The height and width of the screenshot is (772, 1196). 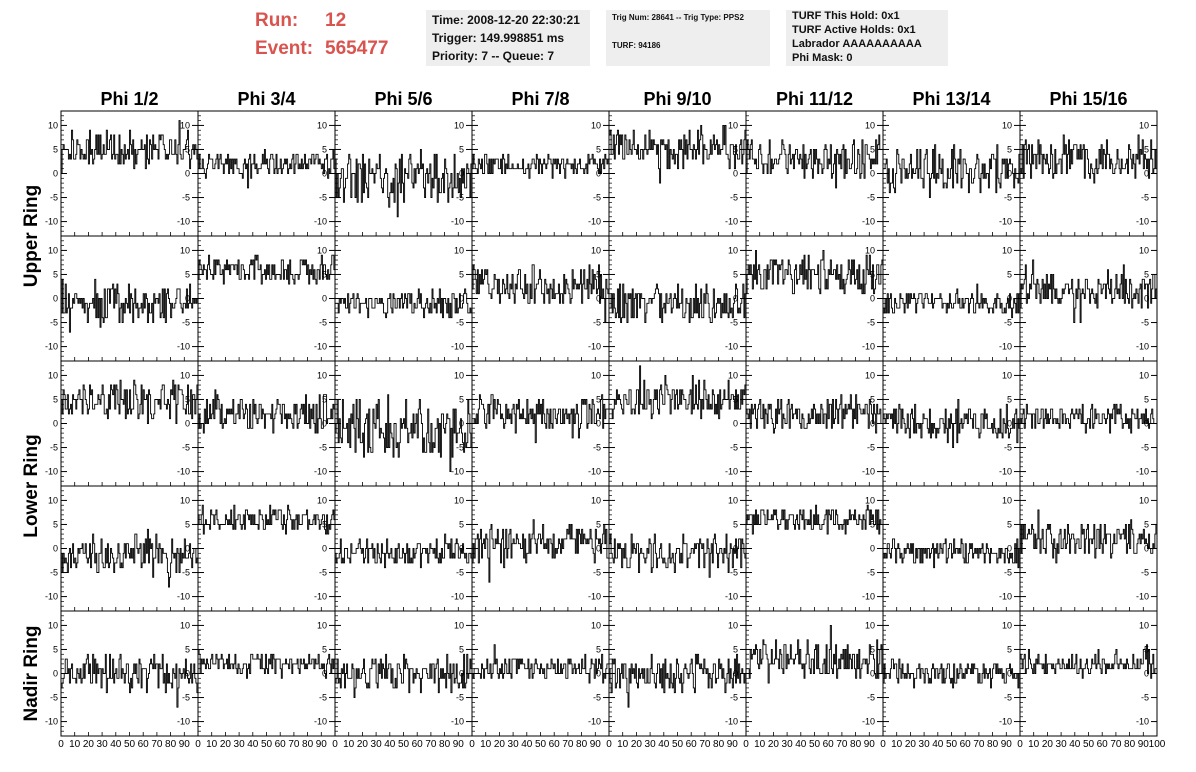 What do you see at coordinates (857, 44) in the screenshot?
I see `labrador-line: Labrador AAAAAAAAAA` at bounding box center [857, 44].